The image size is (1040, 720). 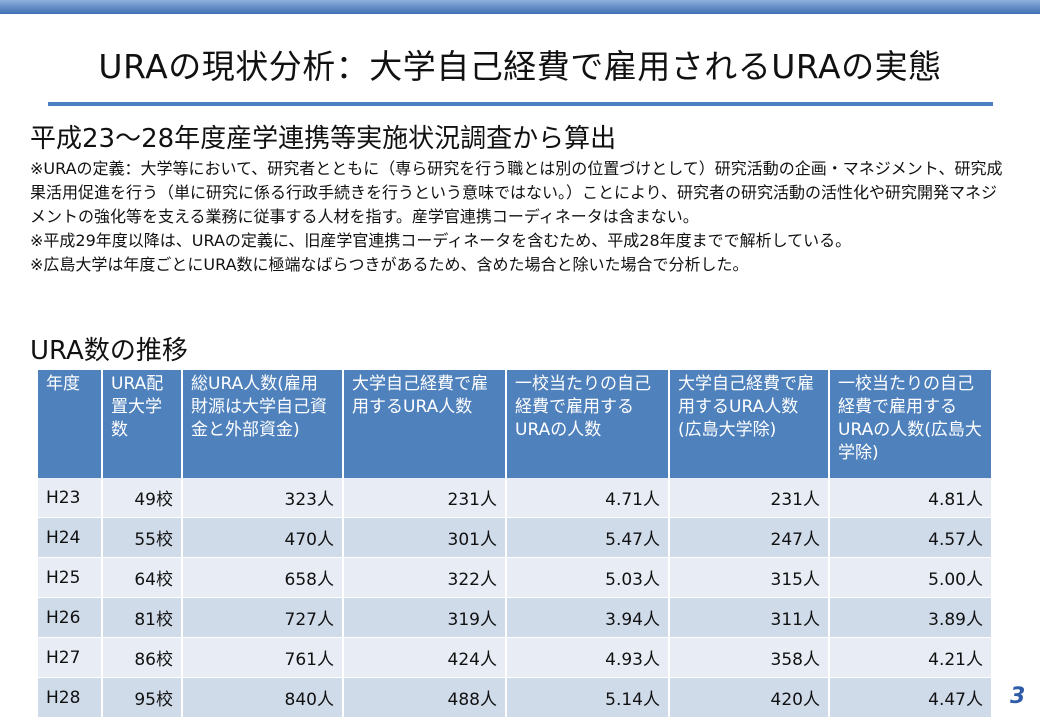 I want to click on cell-year: H25, so click(x=70, y=577).